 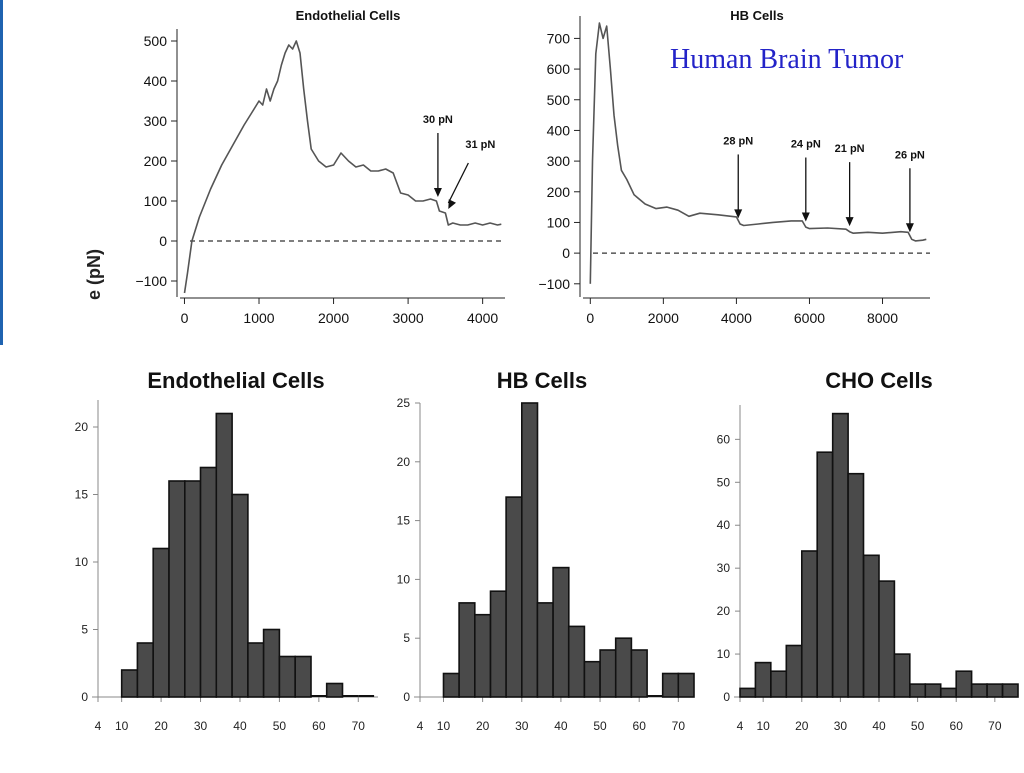 I want to click on hb-hist-xtick-label: 70, so click(x=679, y=726).